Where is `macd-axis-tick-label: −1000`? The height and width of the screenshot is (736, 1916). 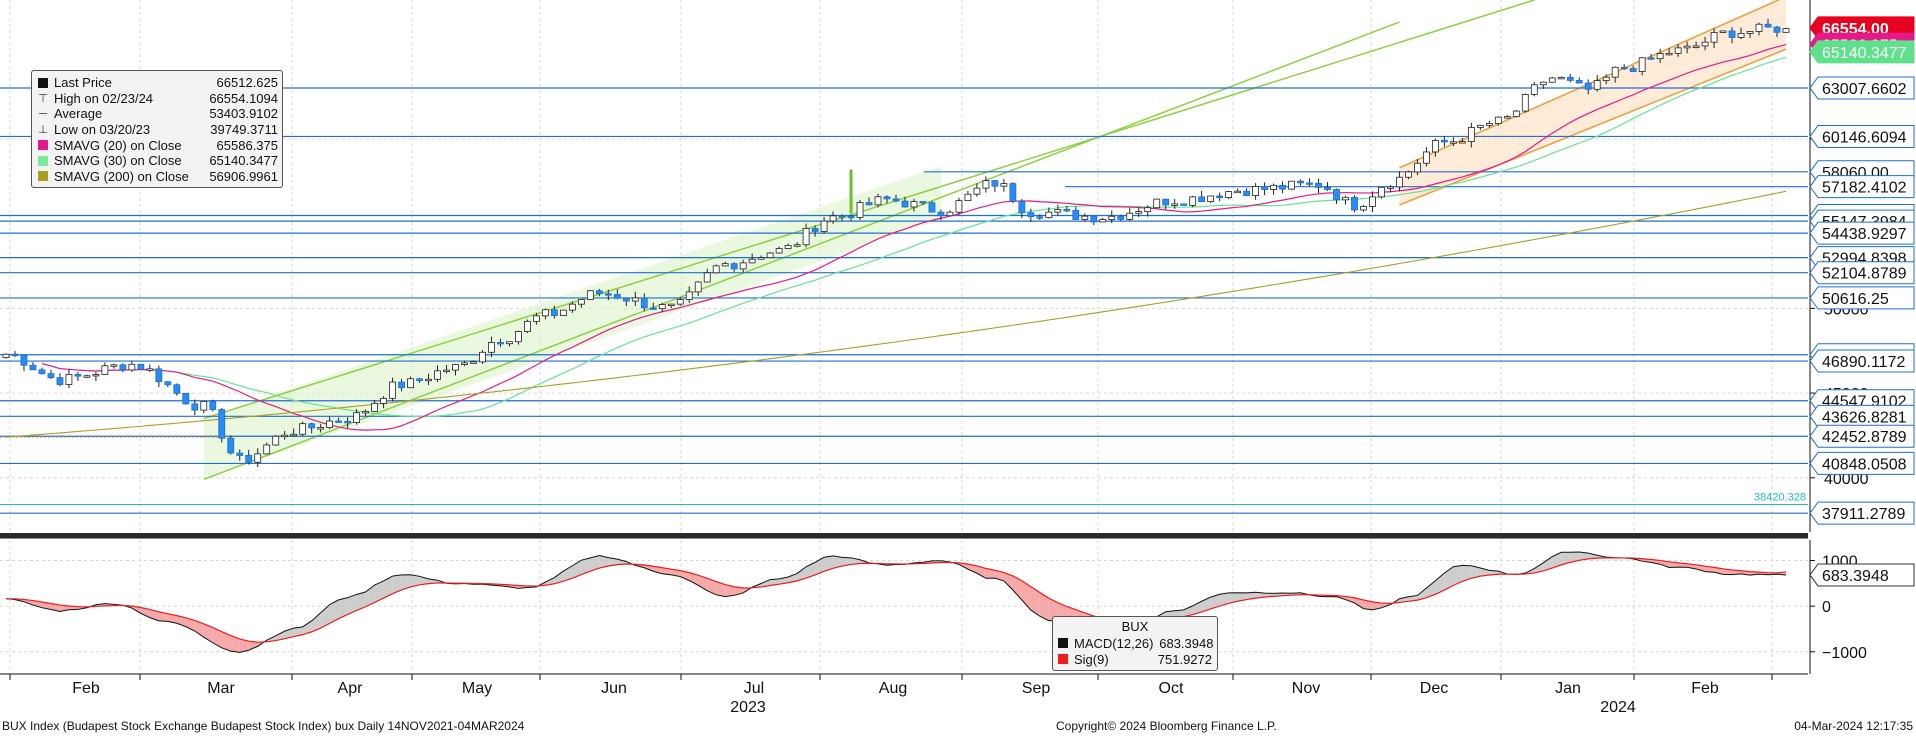
macd-axis-tick-label: −1000 is located at coordinates (1844, 653).